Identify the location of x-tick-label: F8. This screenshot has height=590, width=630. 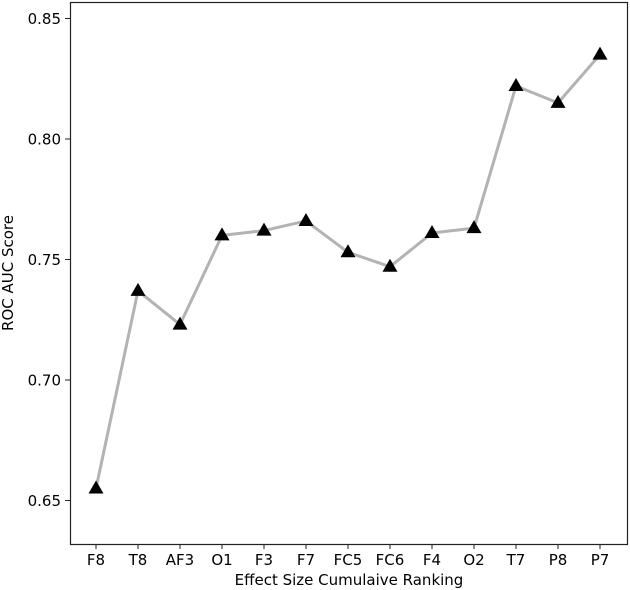
(96, 560).